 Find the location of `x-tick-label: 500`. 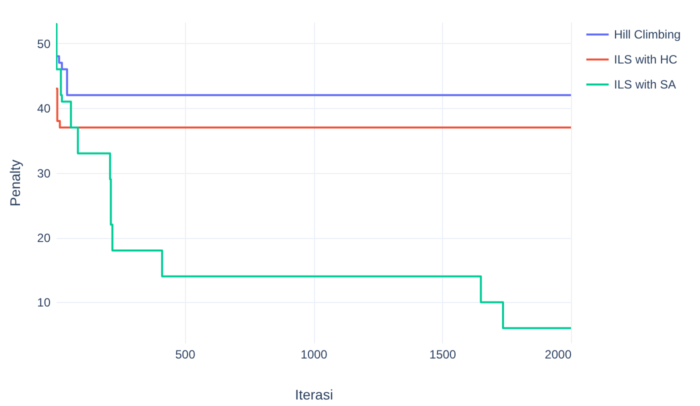

x-tick-label: 500 is located at coordinates (185, 355).